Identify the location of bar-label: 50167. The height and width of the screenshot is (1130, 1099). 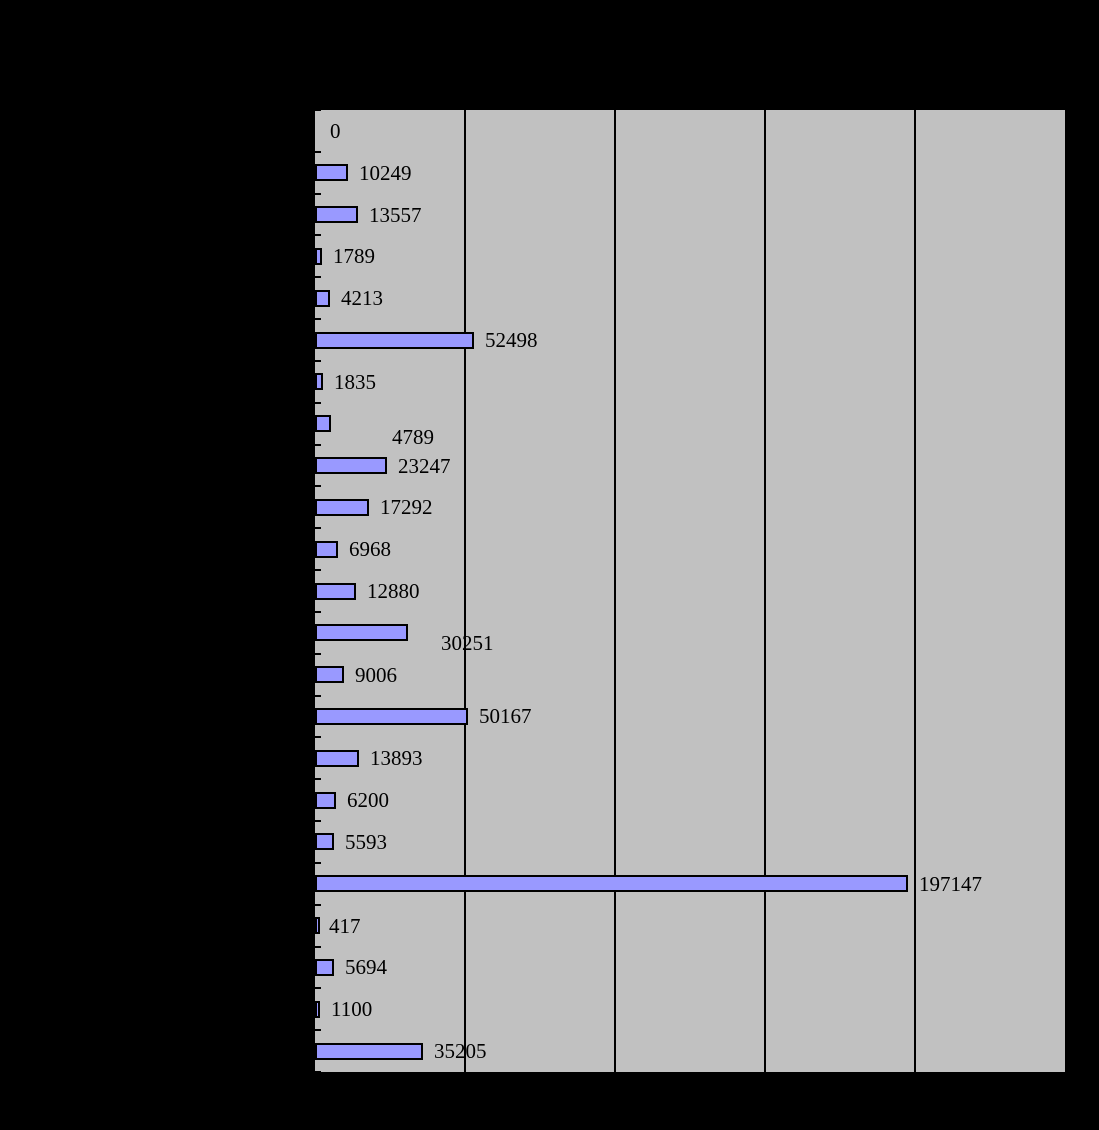
(505, 716).